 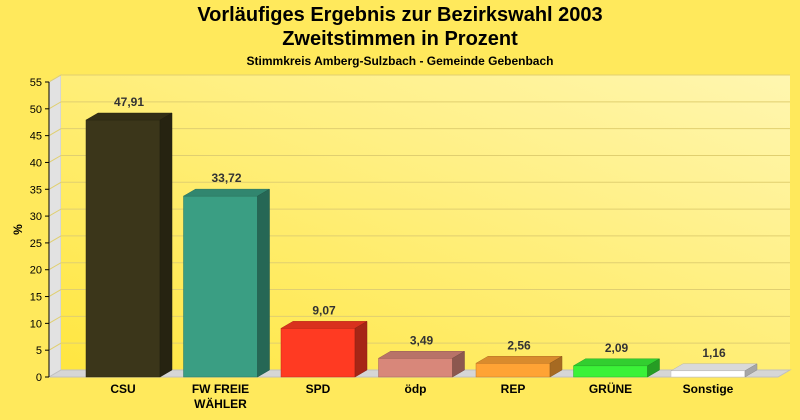 I want to click on data-label: 1,16, so click(x=714, y=353).